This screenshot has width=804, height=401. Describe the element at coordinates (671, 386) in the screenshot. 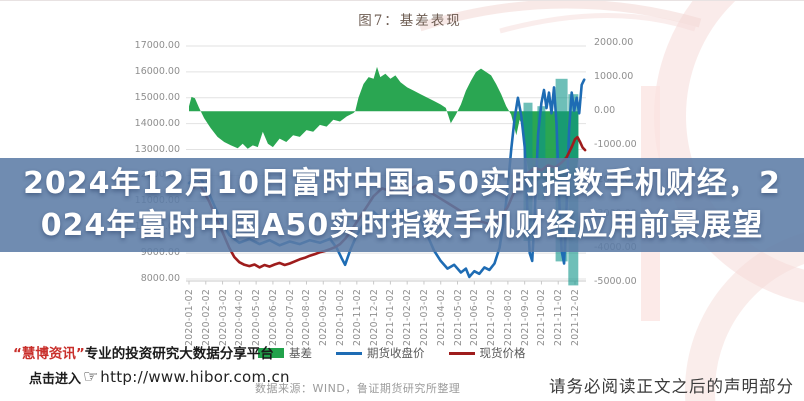

I see `disclaimer-text: 请务必阅读正文之后的声明部分` at that location.